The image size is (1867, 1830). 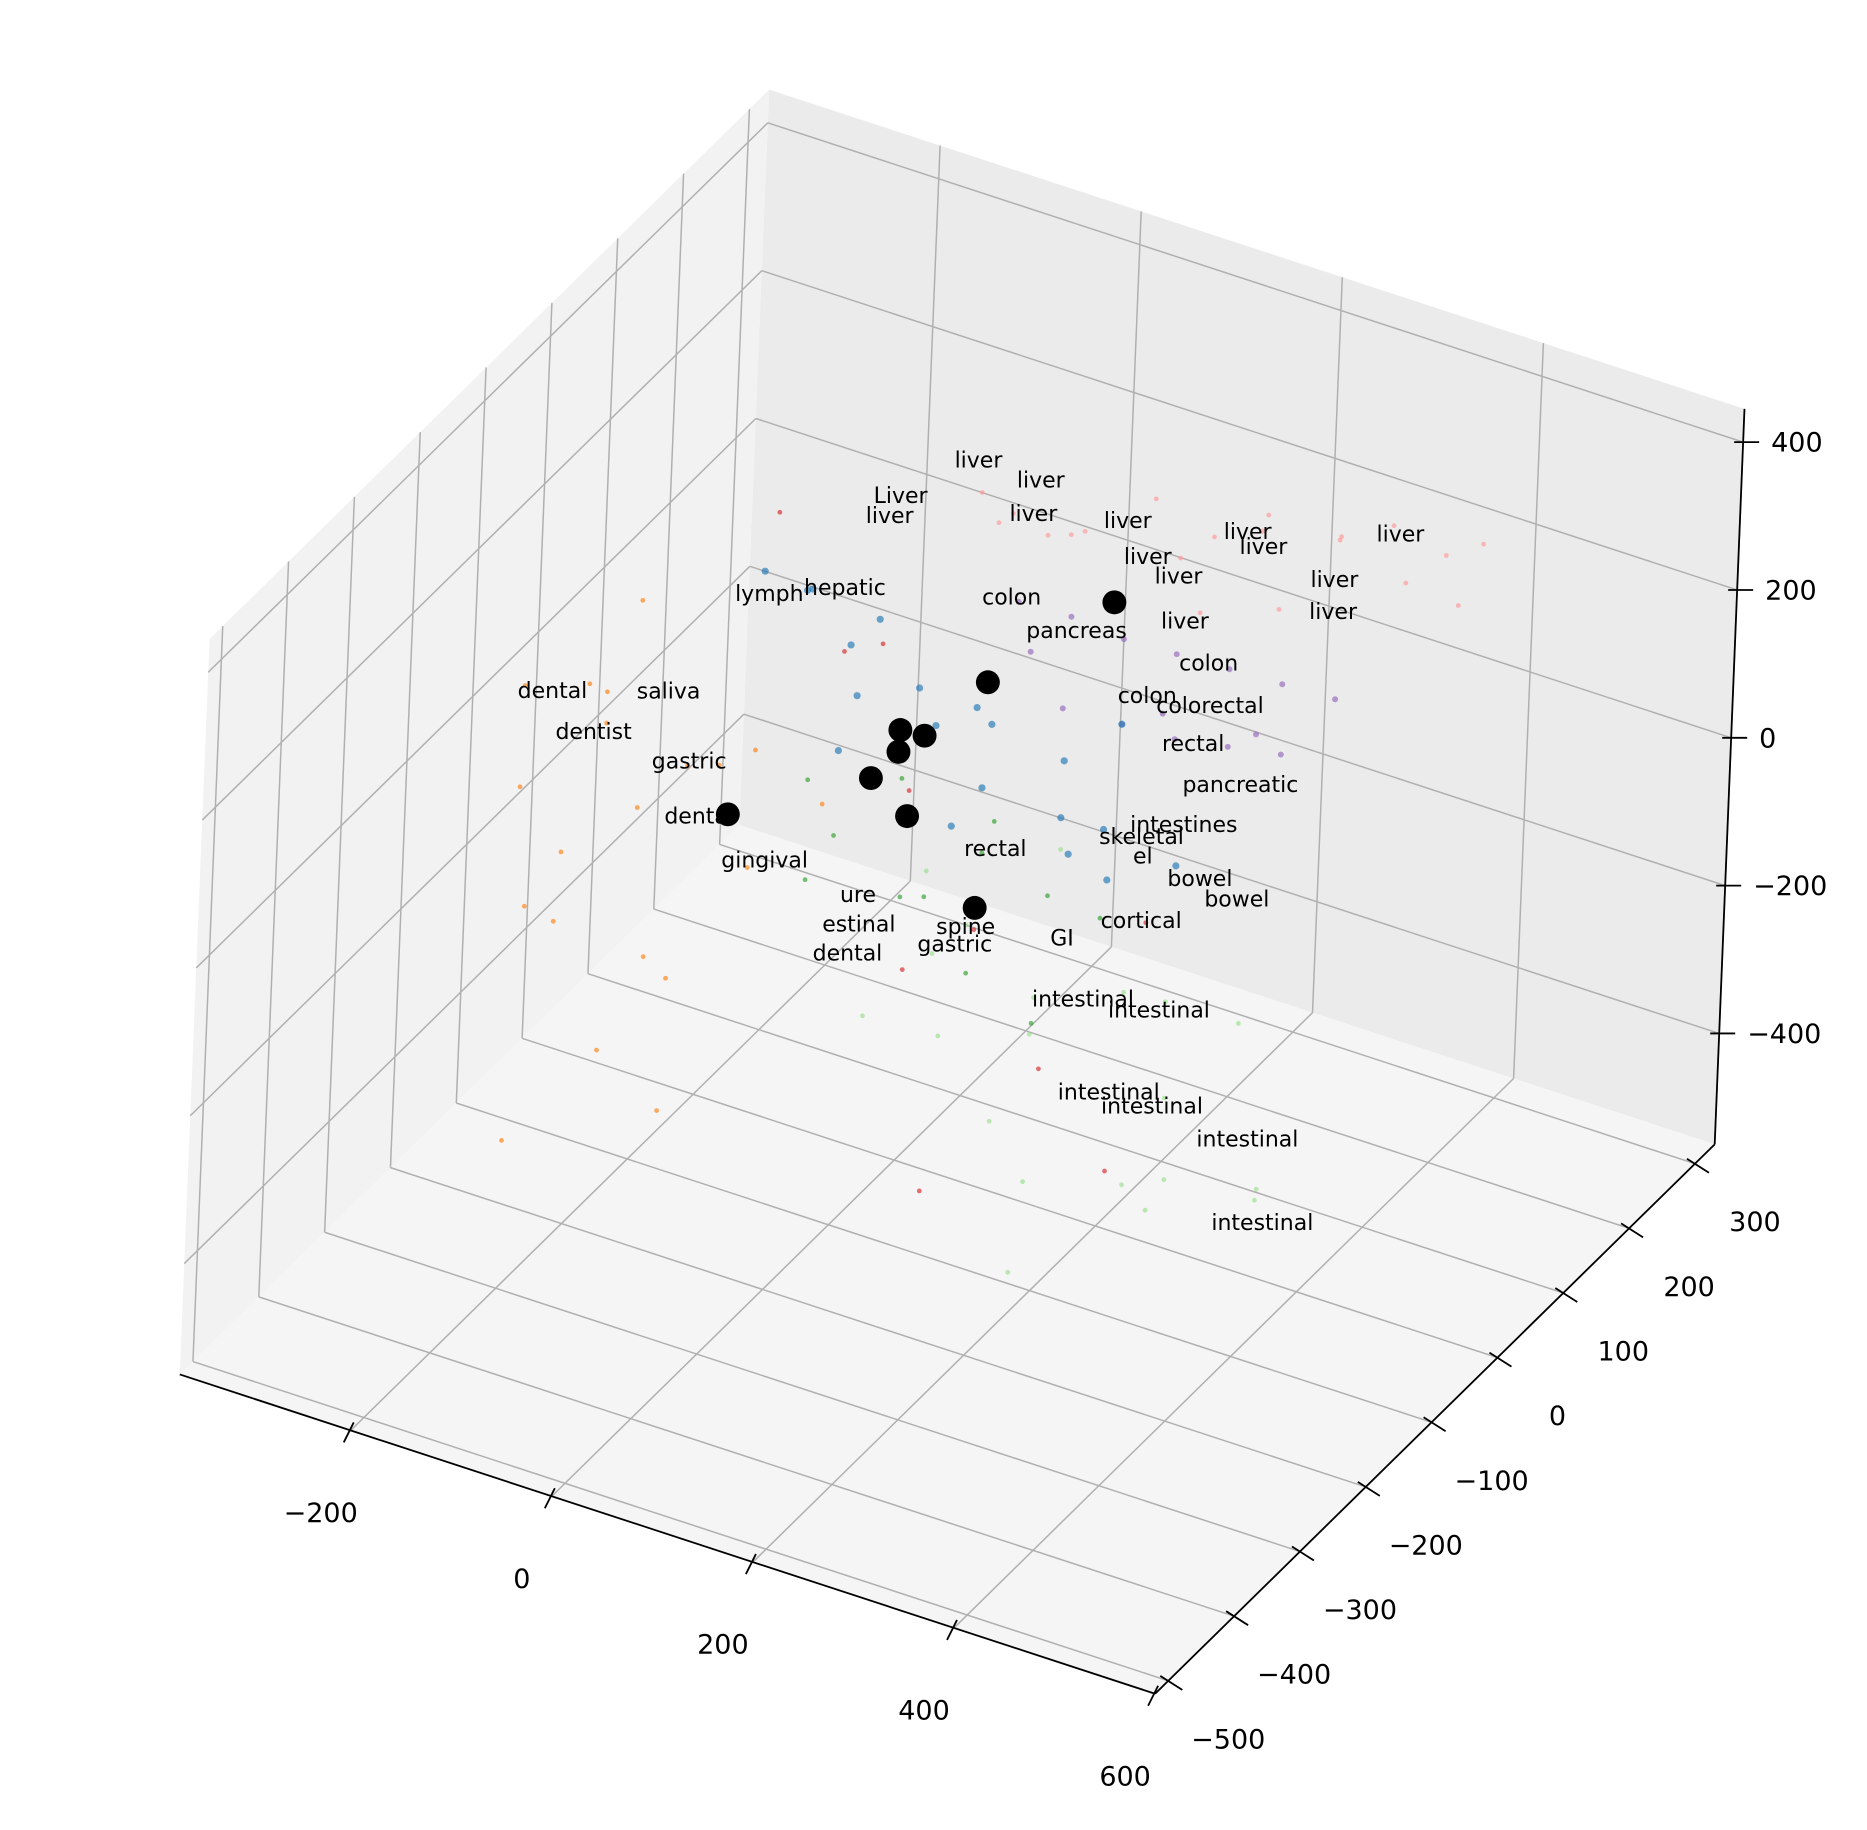 What do you see at coordinates (858, 924) in the screenshot?
I see `annotation: estinal` at bounding box center [858, 924].